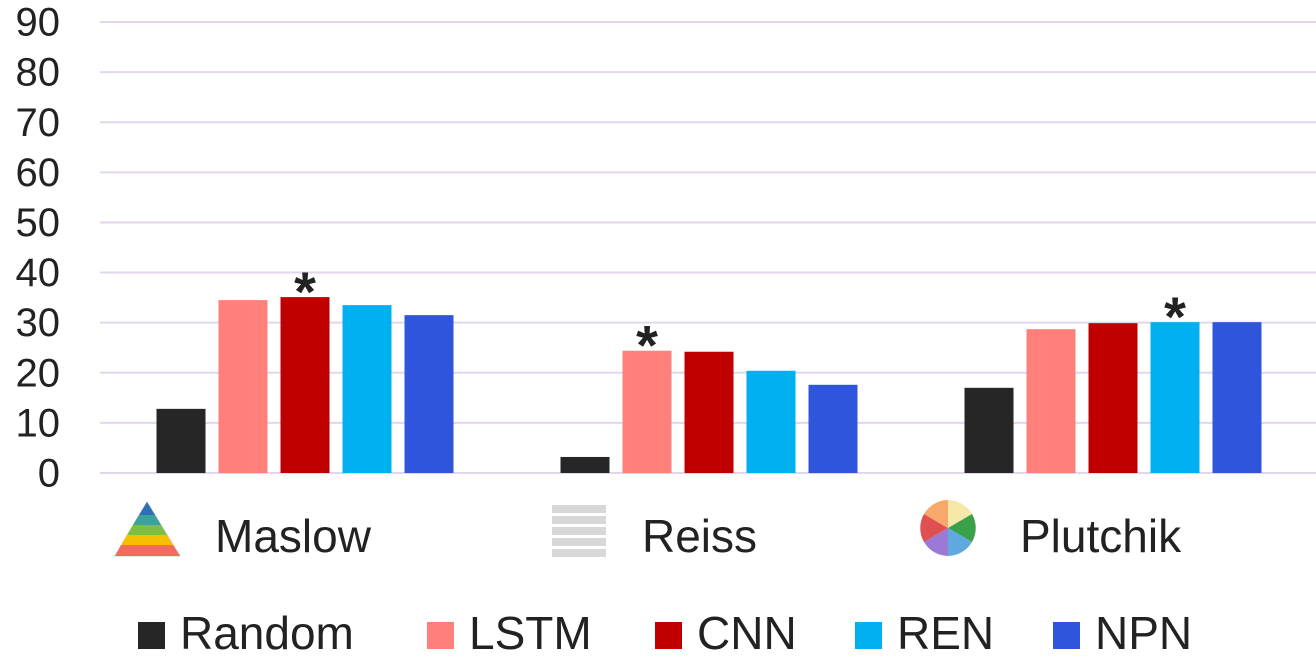  I want to click on legend-label: LSTM, so click(530, 633).